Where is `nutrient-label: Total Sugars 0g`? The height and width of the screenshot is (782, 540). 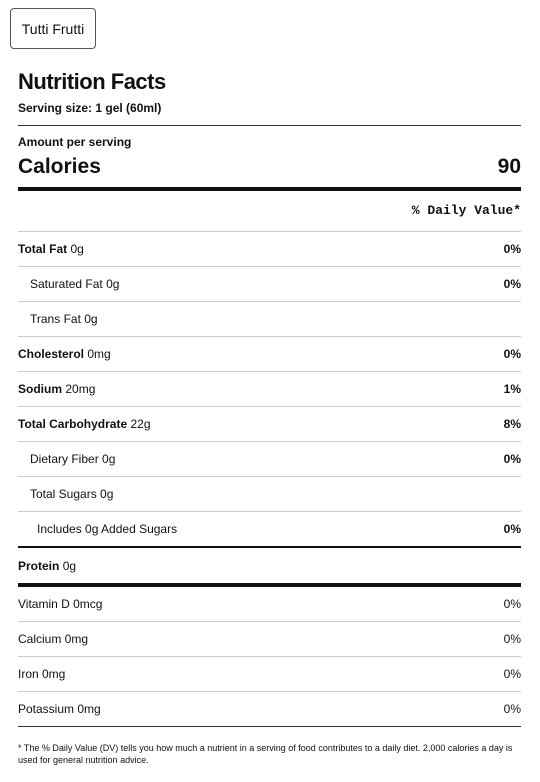
nutrient-label: Total Sugars 0g is located at coordinates (71, 494).